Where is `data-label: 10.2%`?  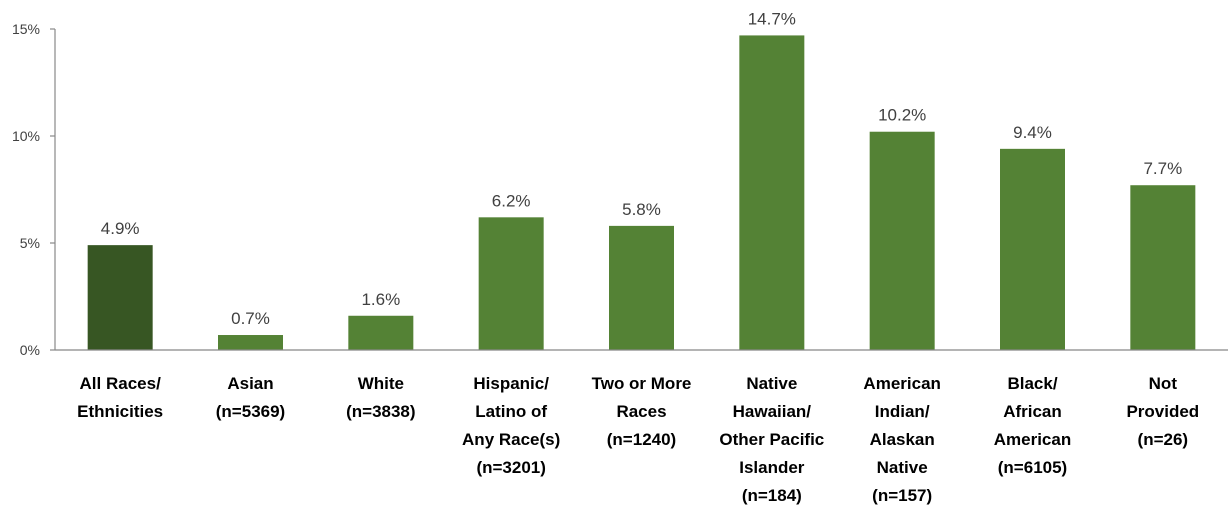
data-label: 10.2% is located at coordinates (902, 115).